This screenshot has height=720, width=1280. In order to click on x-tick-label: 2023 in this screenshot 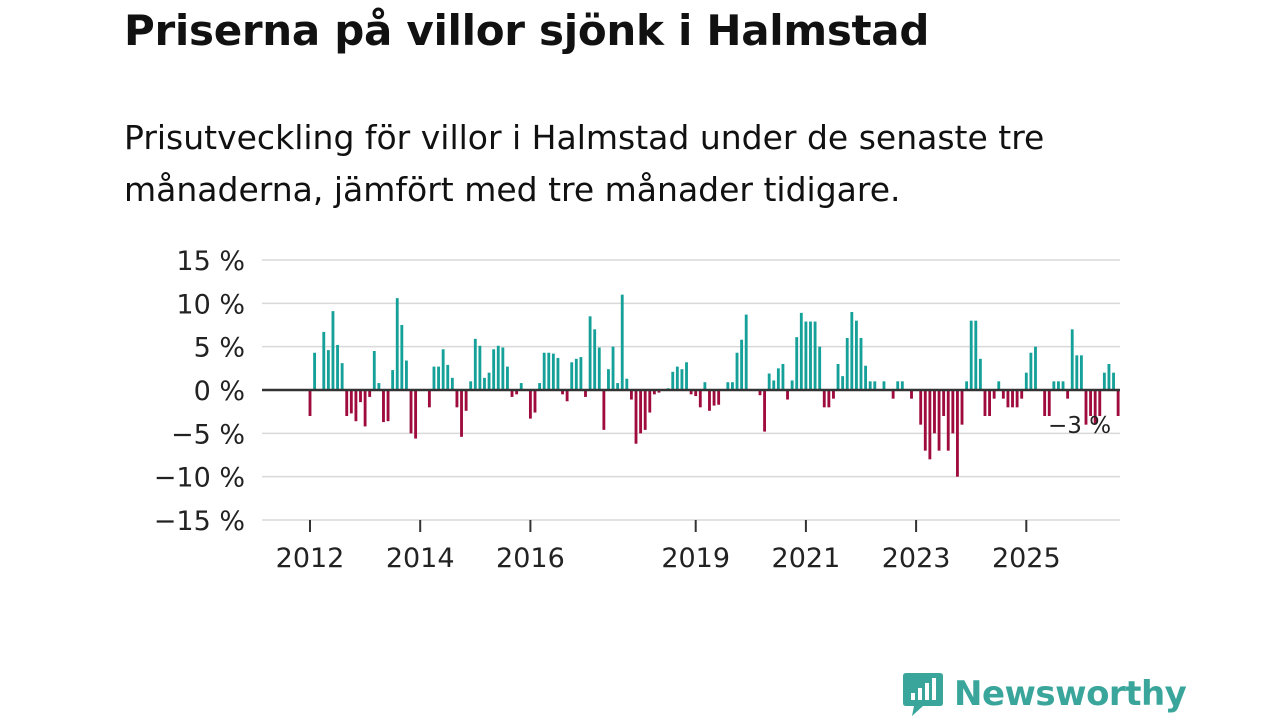, I will do `click(916, 558)`.